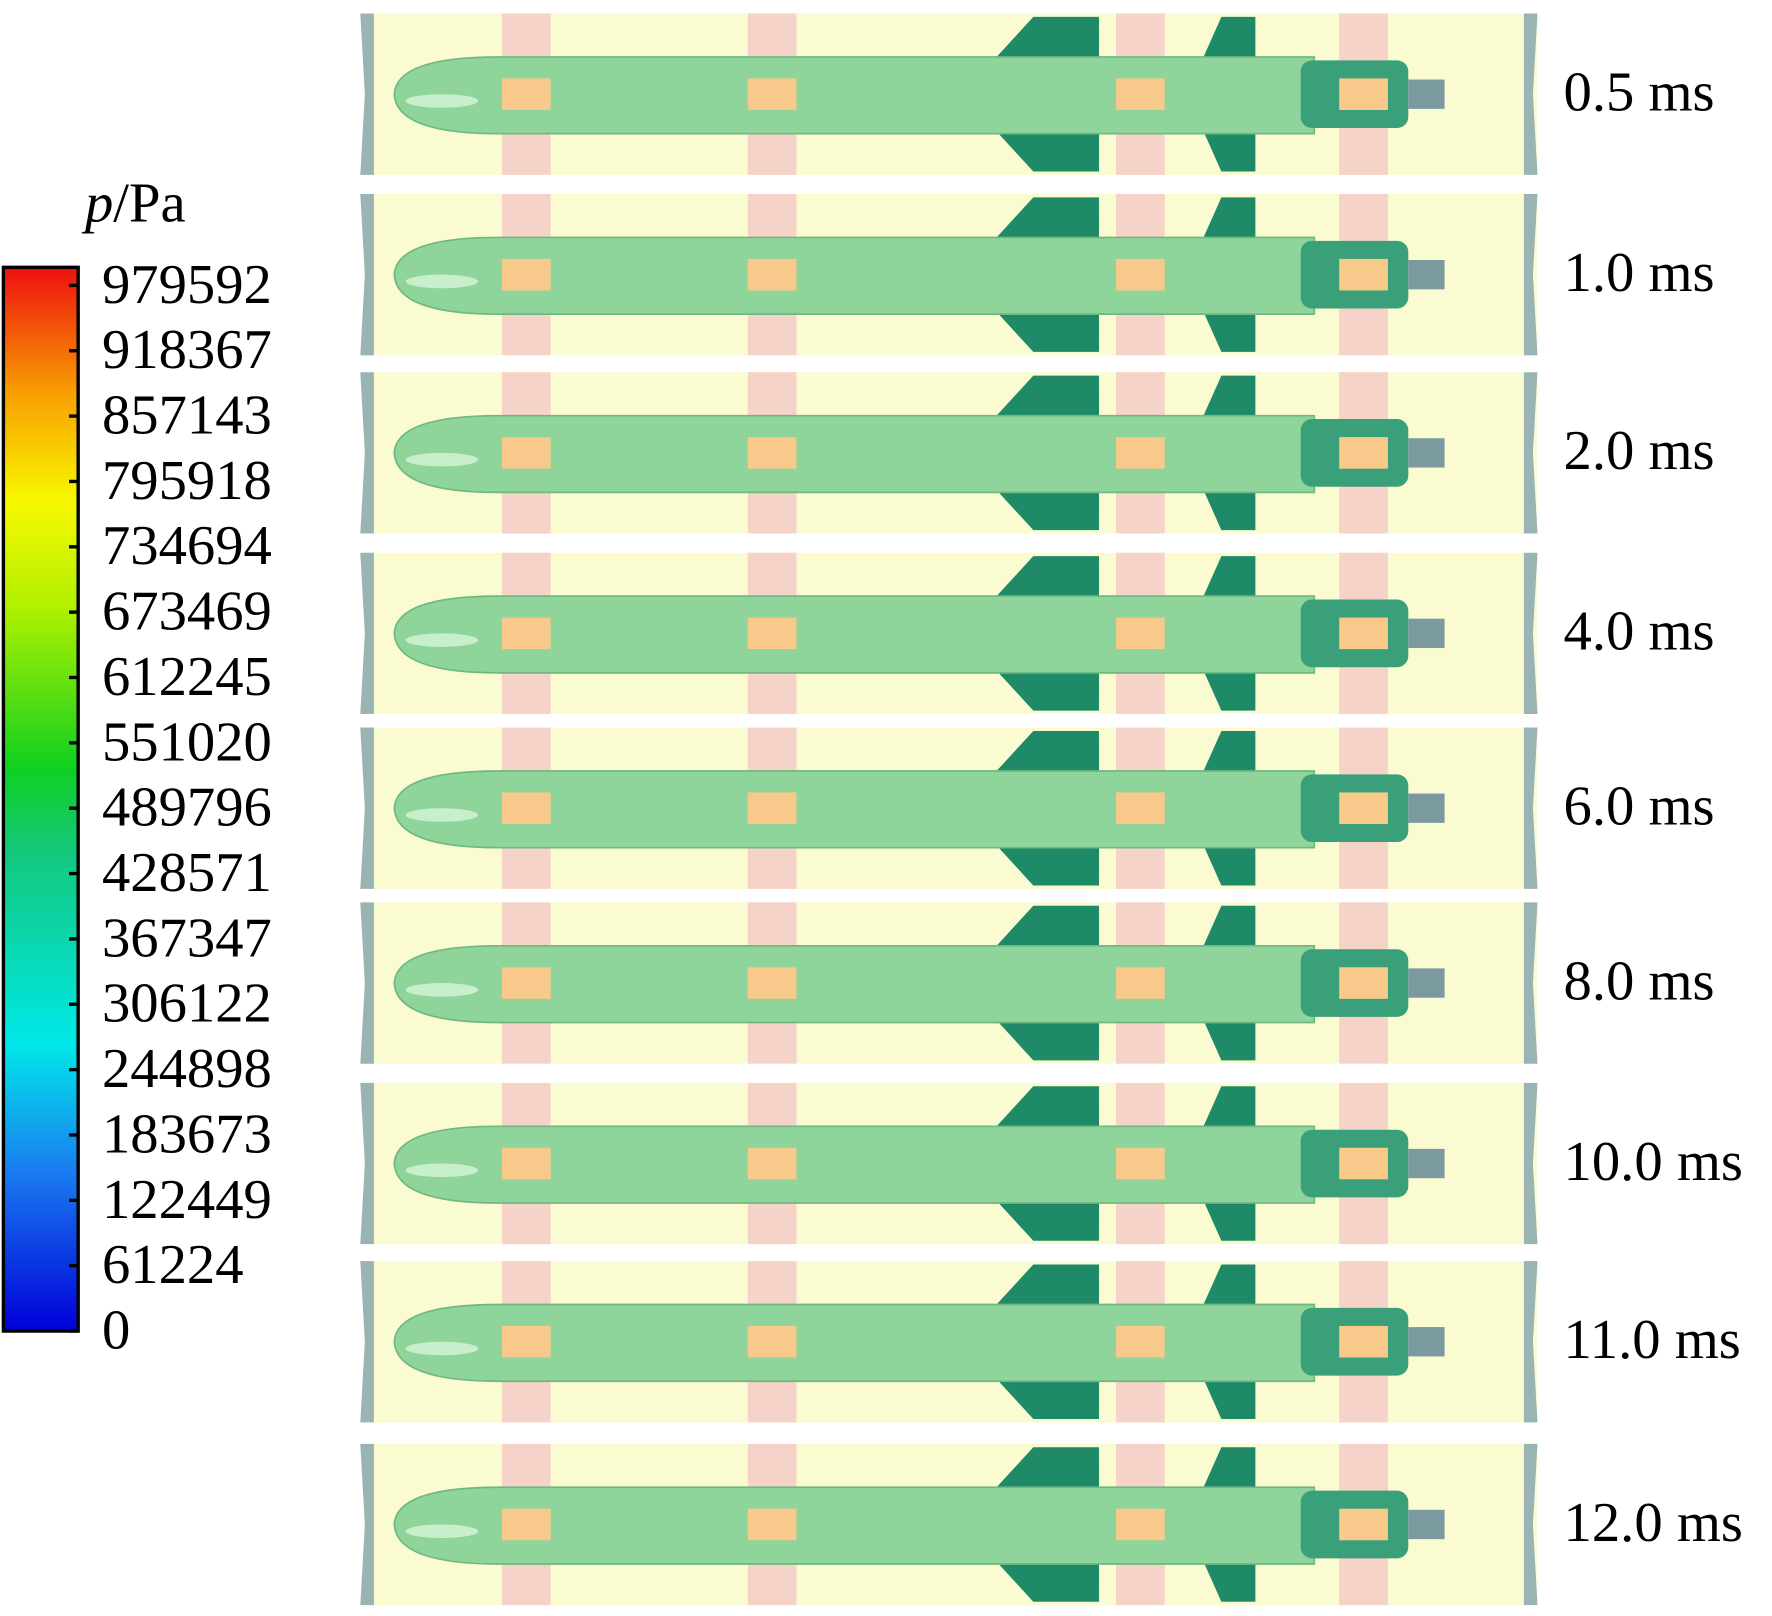 This screenshot has height=1616, width=1772. I want to click on colorbar-label: 0, so click(116, 1331).